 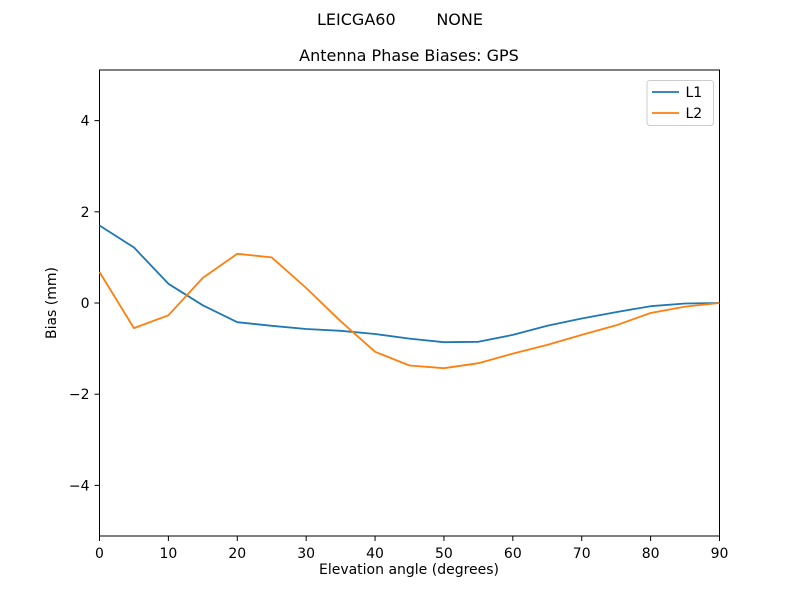 What do you see at coordinates (694, 93) in the screenshot?
I see `legend-label-l1: L1` at bounding box center [694, 93].